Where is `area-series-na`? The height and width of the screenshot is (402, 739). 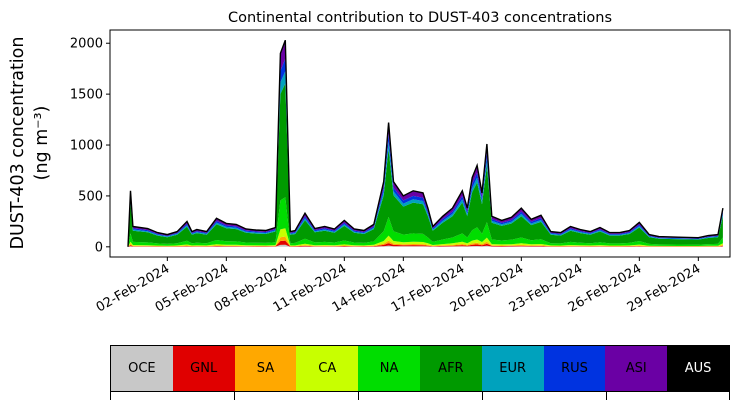
area-series-na is located at coordinates (425, 222).